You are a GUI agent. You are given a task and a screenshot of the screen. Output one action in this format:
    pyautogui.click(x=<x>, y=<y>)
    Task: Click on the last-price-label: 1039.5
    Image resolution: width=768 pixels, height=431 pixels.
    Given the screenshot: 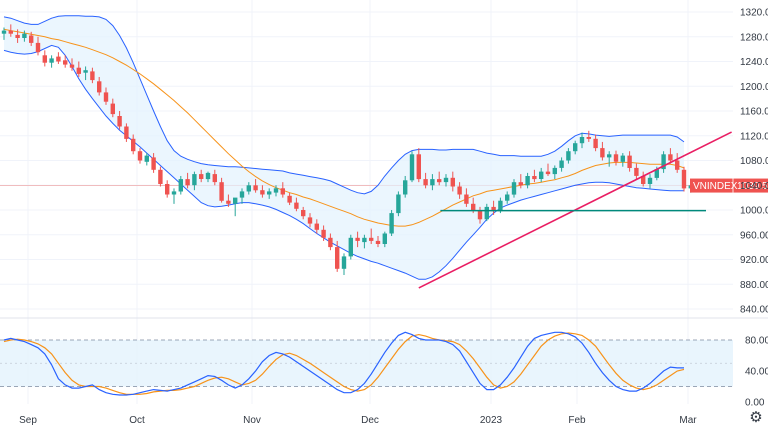 What is the action you would take?
    pyautogui.click(x=752, y=186)
    